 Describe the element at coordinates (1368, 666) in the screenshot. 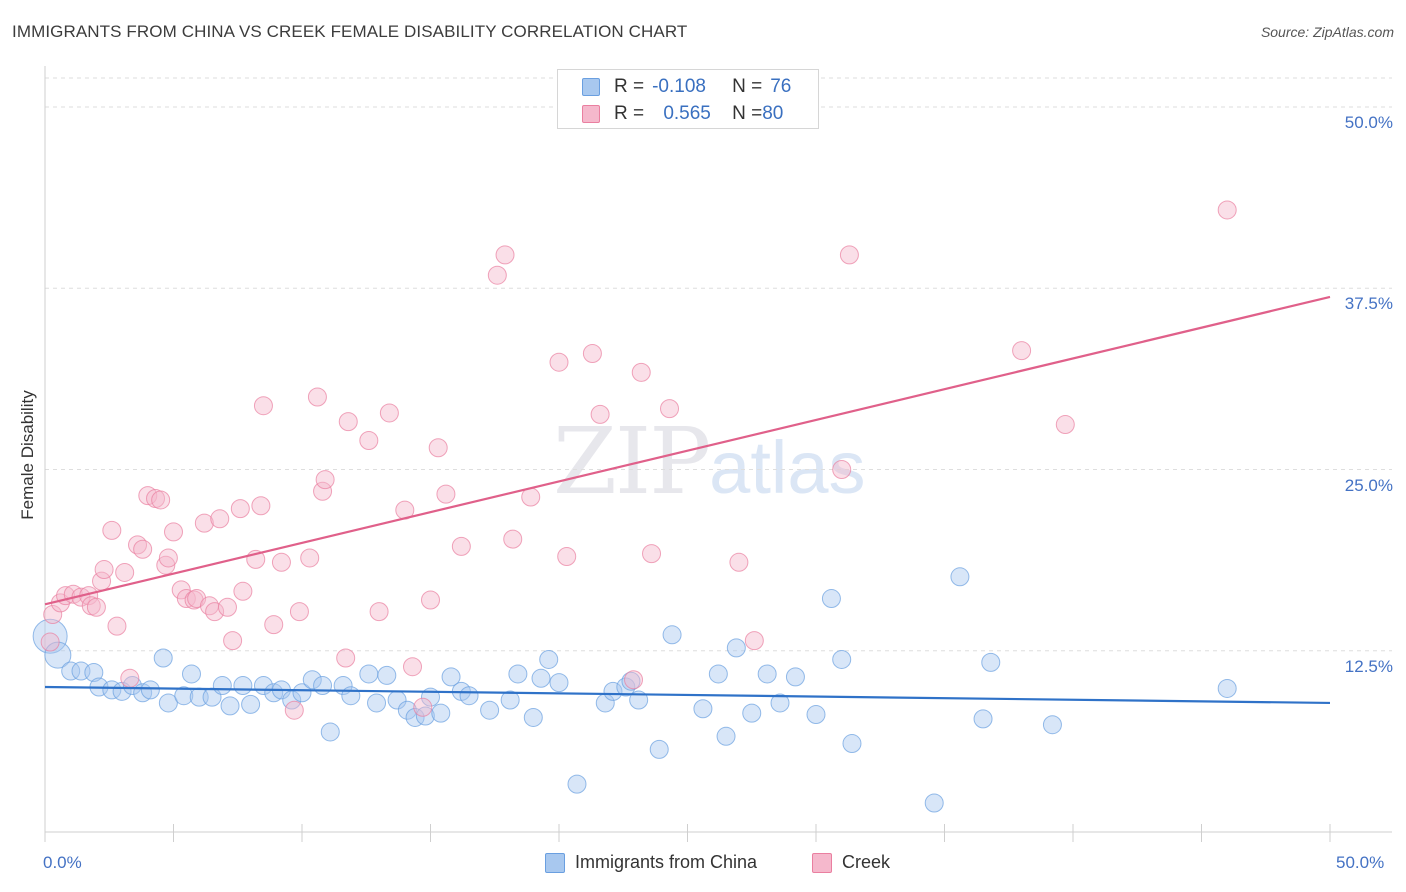

I see `y-tick-label: 12.5%` at that location.